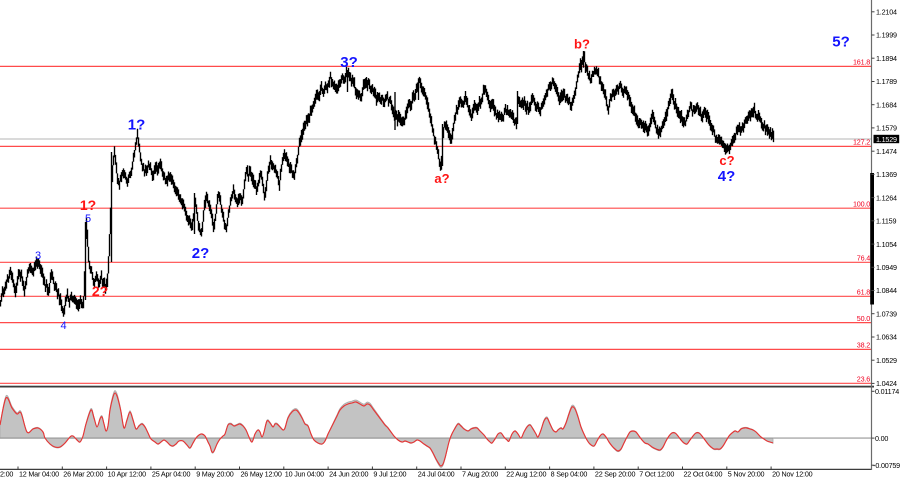 Image resolution: width=900 pixels, height=485 pixels. Describe the element at coordinates (441, 178) in the screenshot. I see `svg-text: a?` at that location.